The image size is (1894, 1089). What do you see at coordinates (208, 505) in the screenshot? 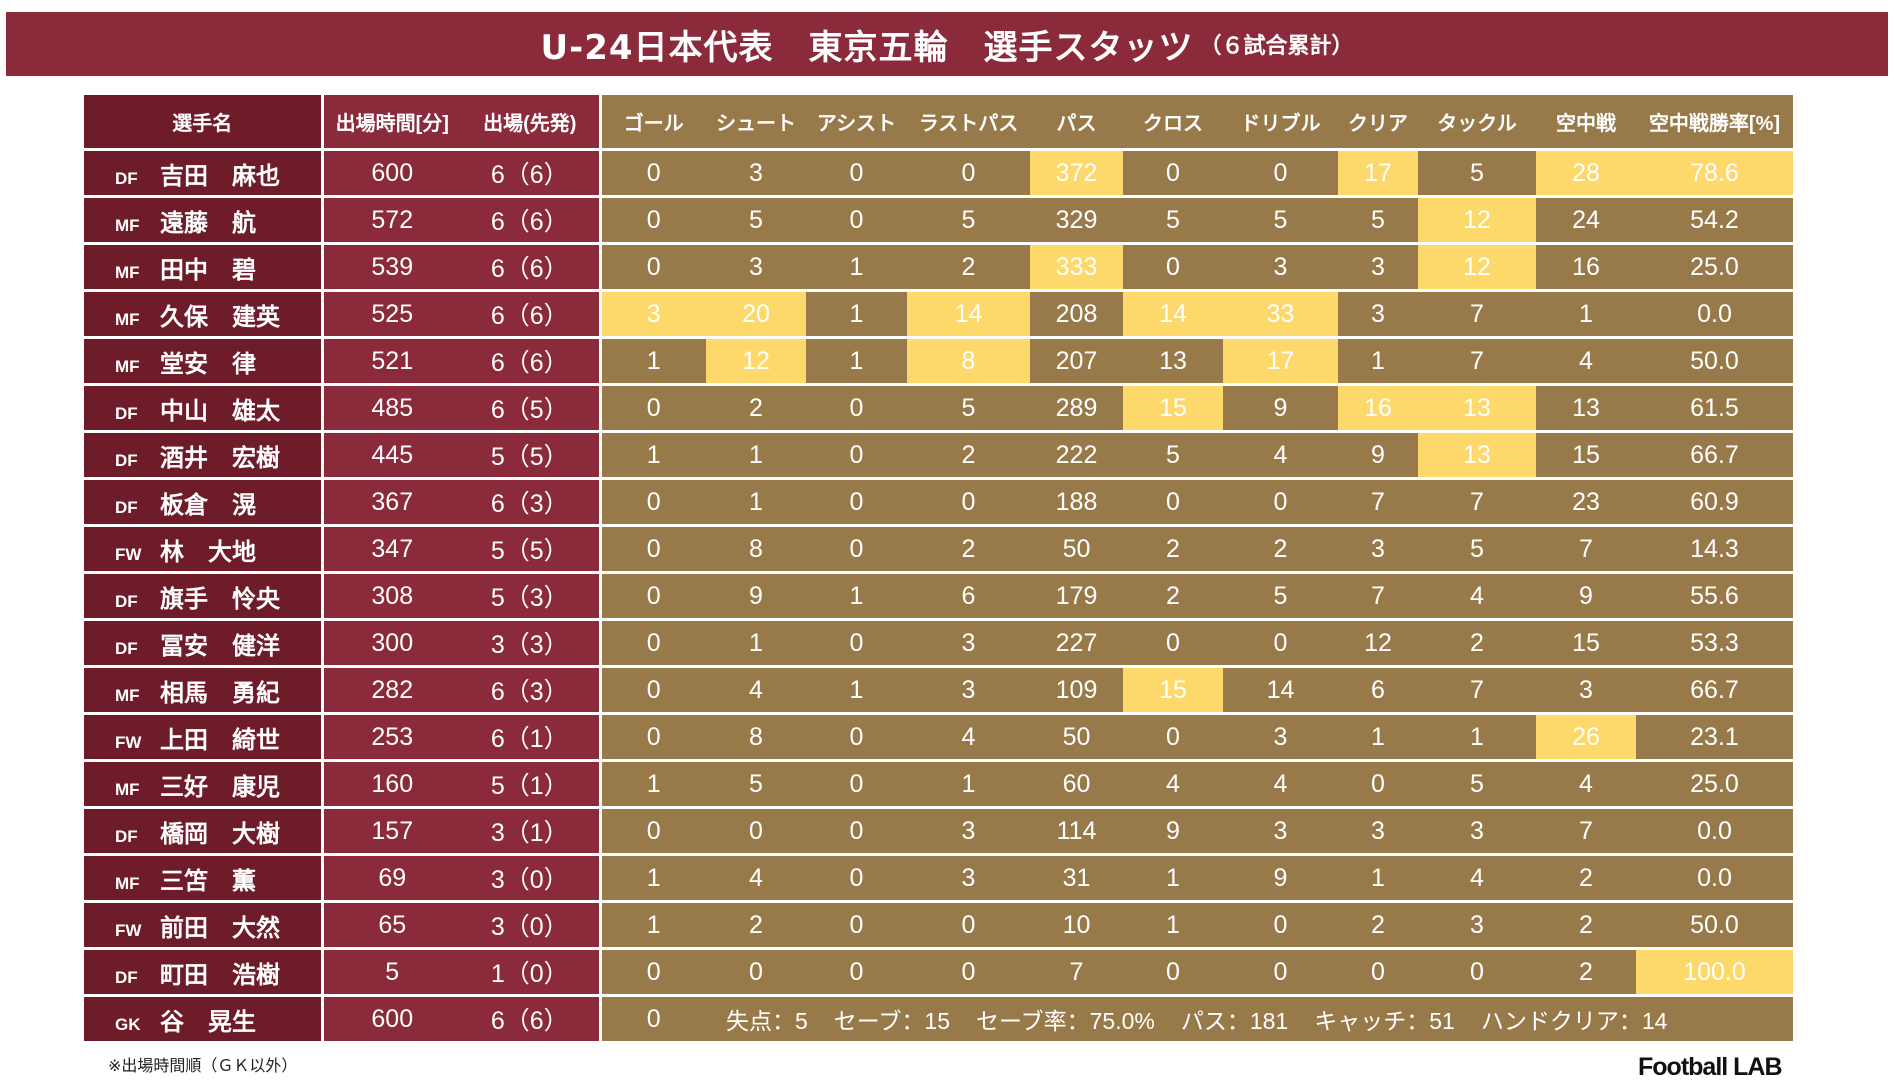
I see `player-name: 板倉 滉` at bounding box center [208, 505].